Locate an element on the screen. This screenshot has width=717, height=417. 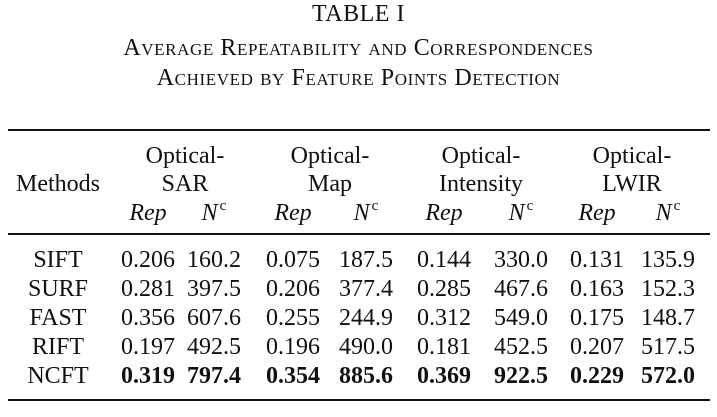
table-cell: 0.319 is located at coordinates (148, 376).